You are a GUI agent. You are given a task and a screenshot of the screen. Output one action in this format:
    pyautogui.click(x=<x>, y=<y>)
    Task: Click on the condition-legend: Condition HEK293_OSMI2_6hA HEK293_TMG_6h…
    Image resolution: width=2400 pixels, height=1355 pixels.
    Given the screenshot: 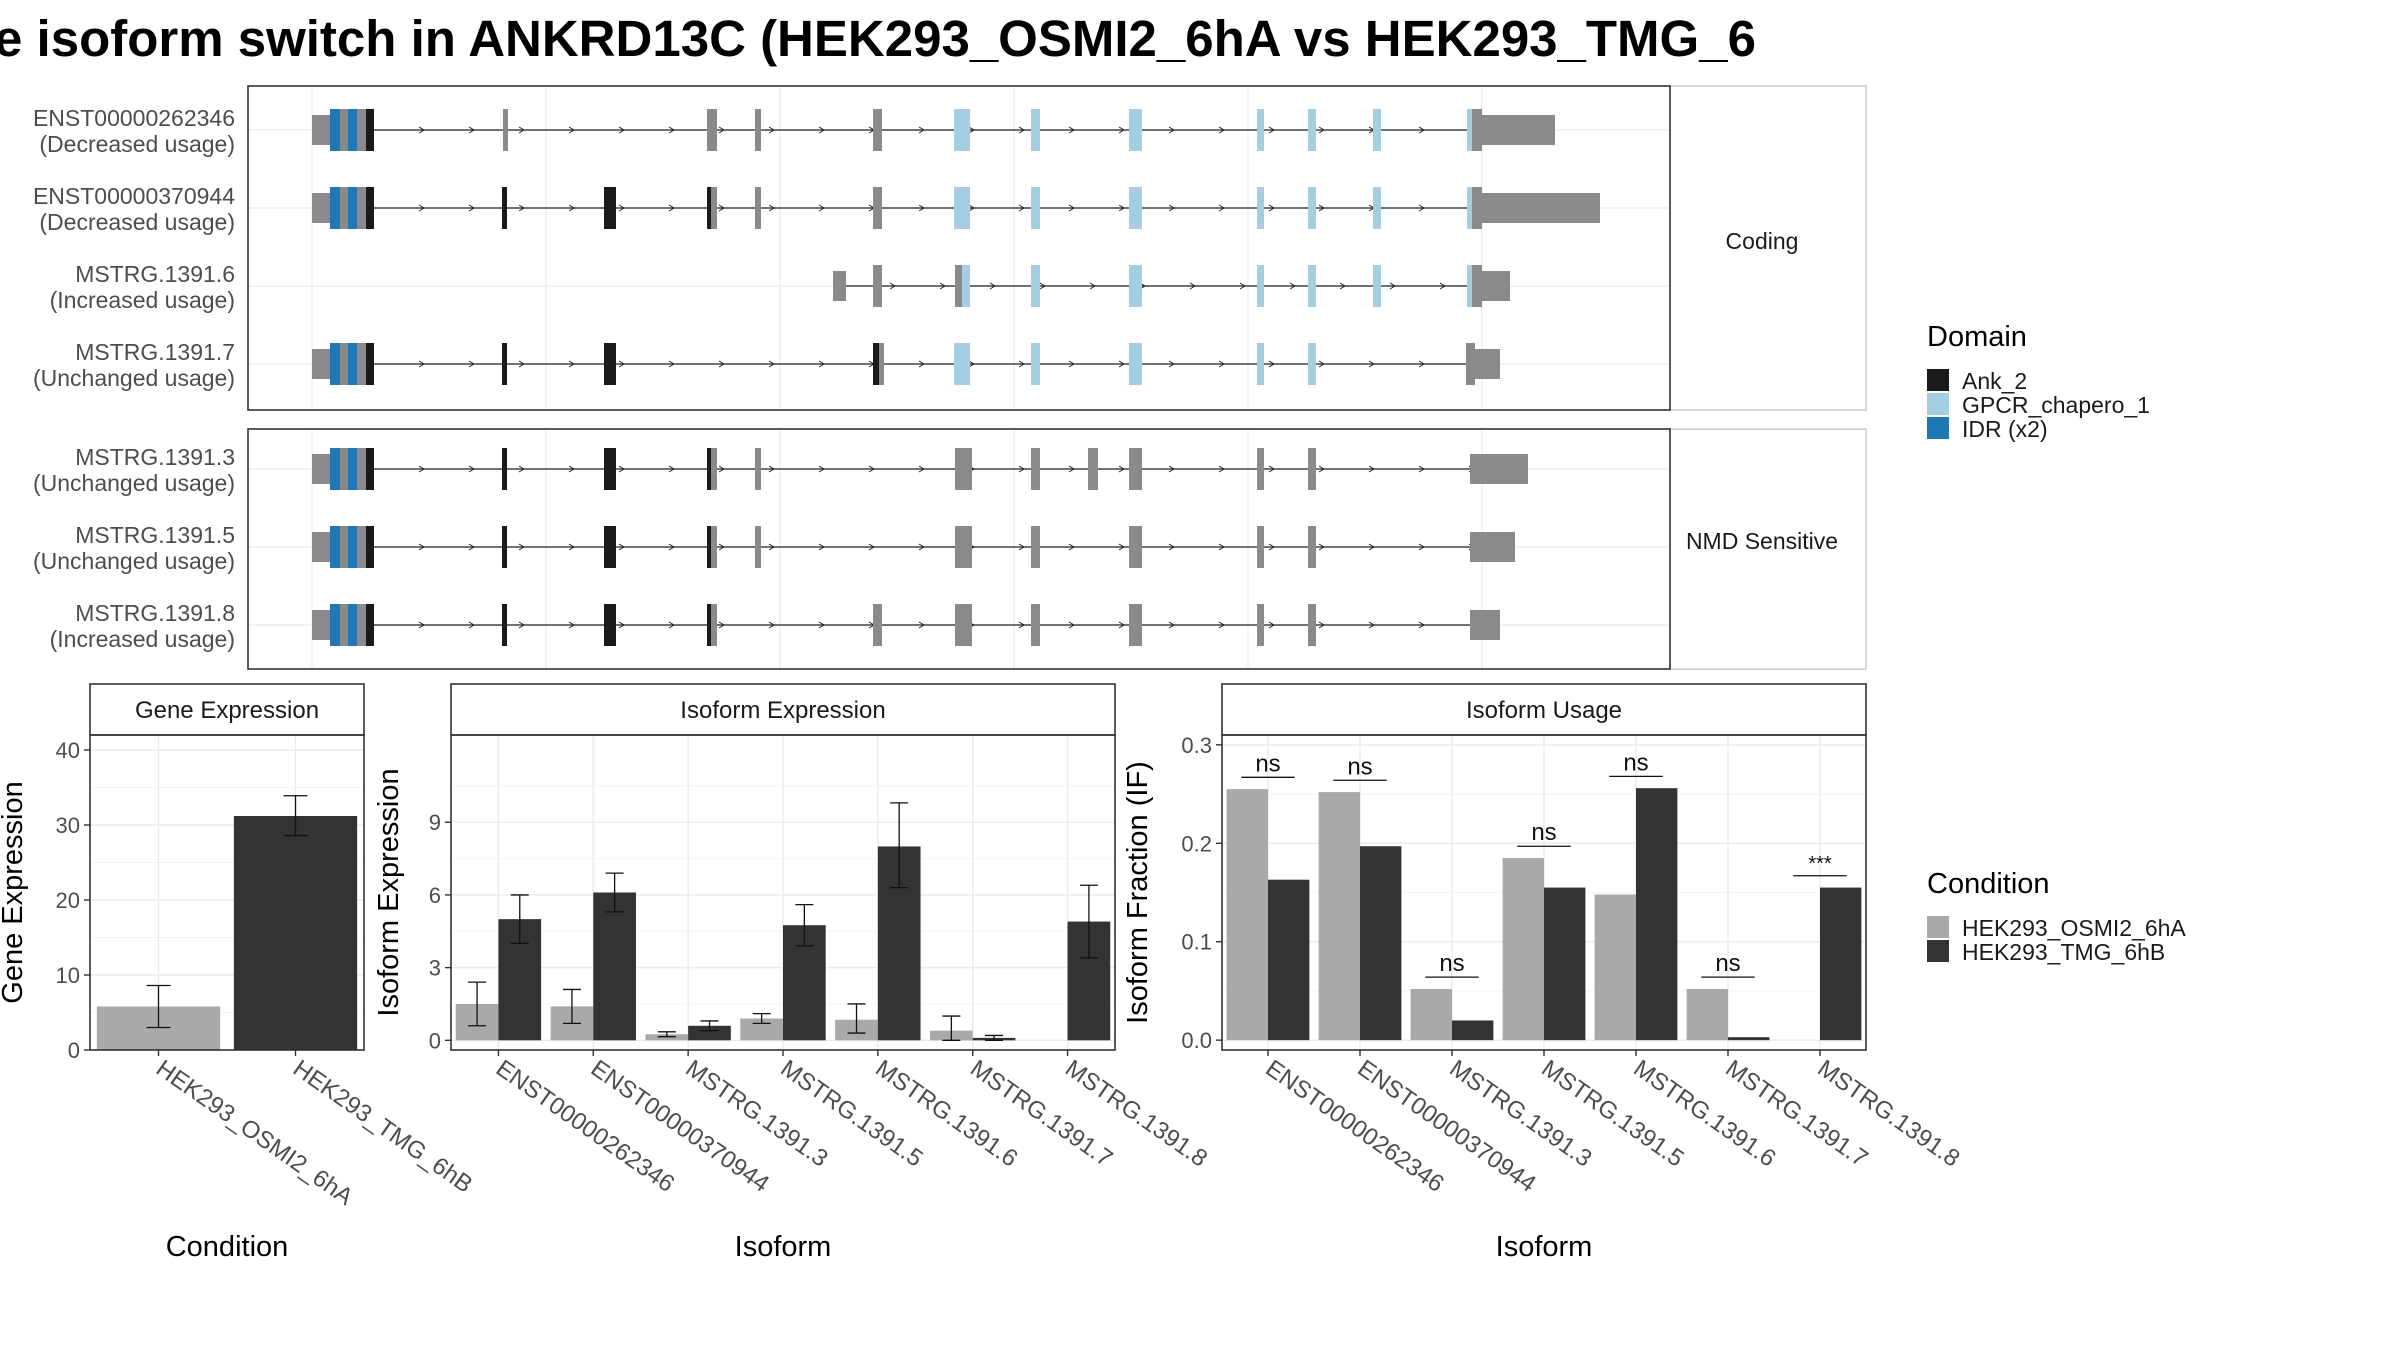 What is the action you would take?
    pyautogui.click(x=2056, y=916)
    